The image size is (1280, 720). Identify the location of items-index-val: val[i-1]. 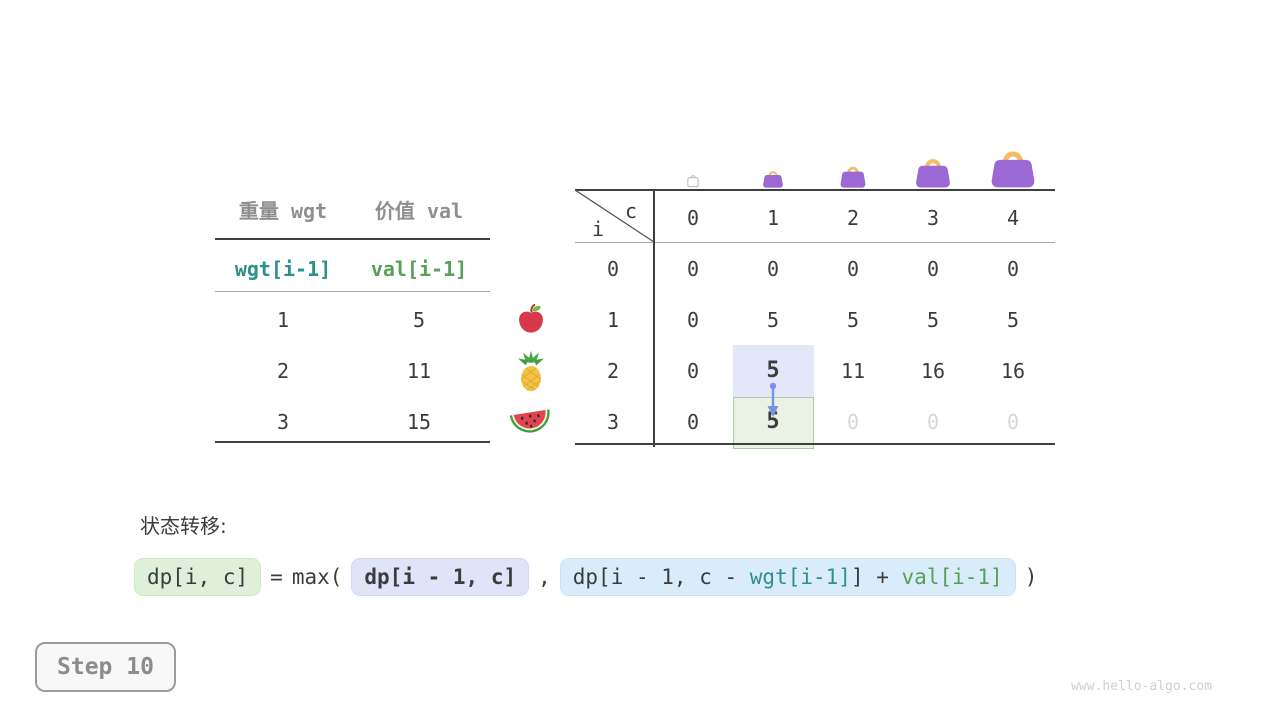
(419, 269).